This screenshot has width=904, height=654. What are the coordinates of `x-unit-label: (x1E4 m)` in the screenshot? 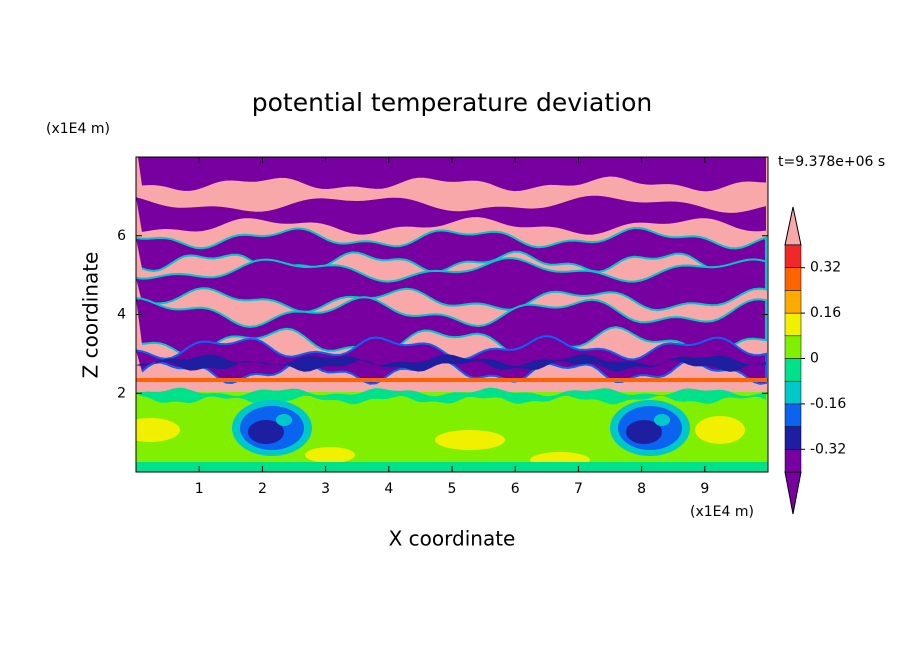 It's located at (722, 512).